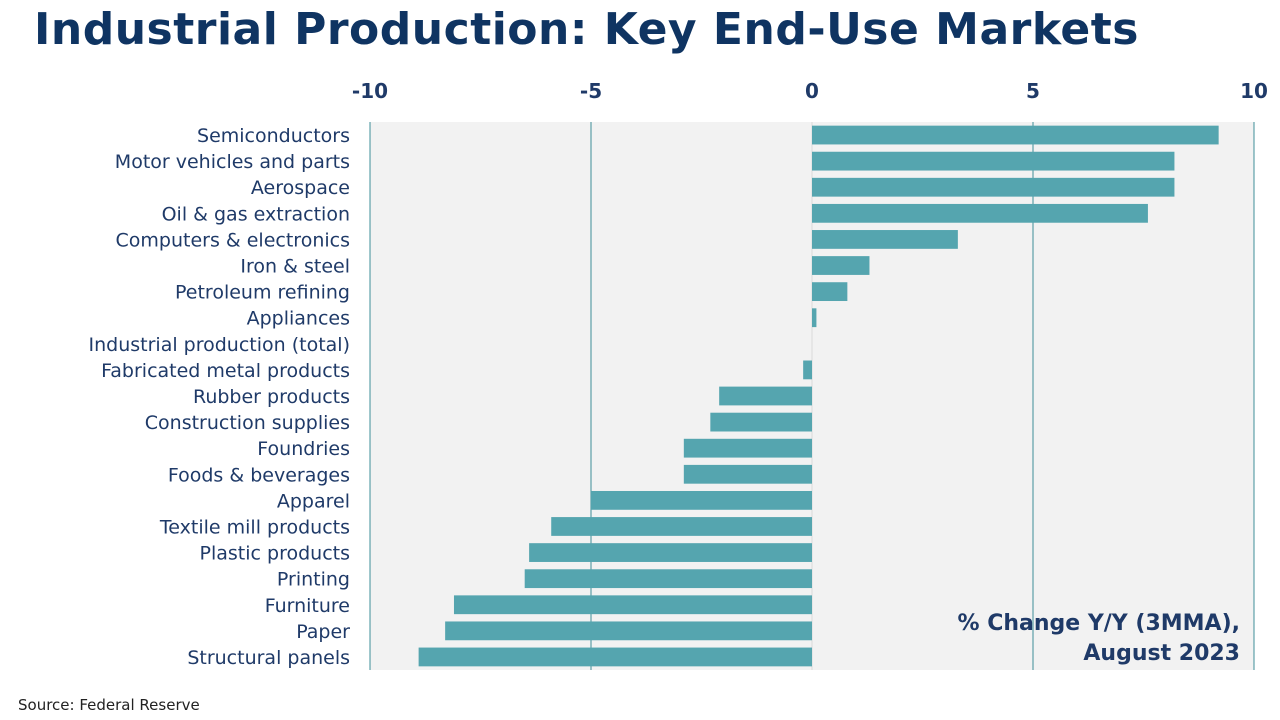  I want to click on category-label: Motor vehicles and parts, so click(232, 162).